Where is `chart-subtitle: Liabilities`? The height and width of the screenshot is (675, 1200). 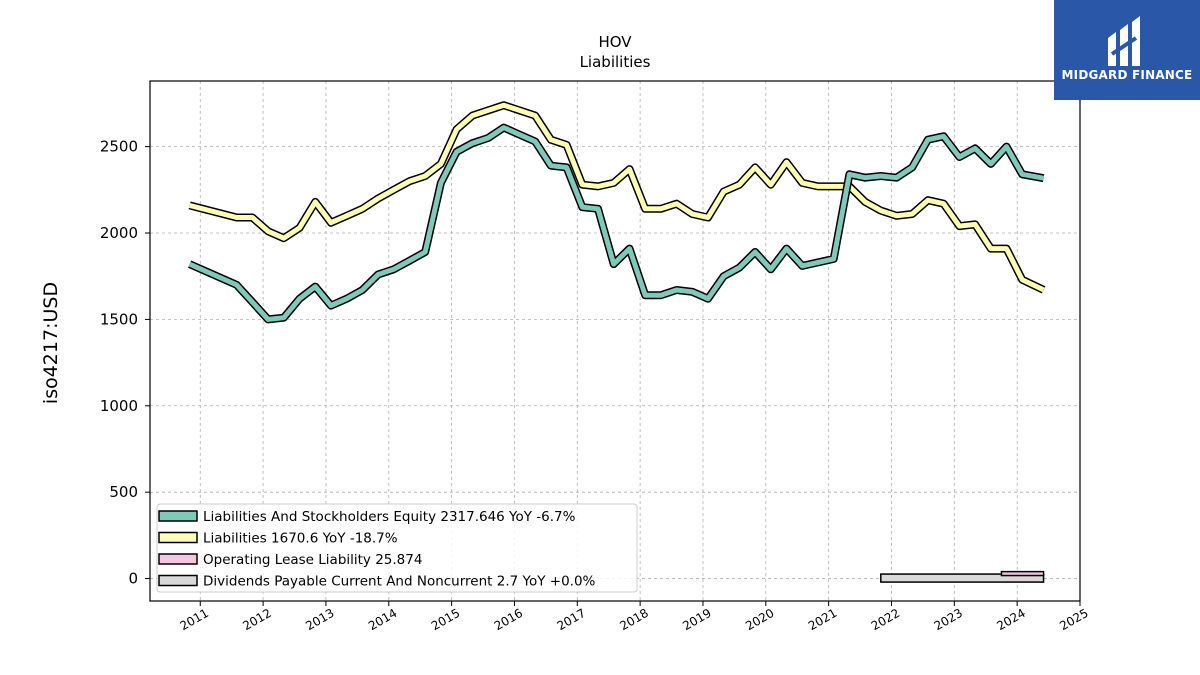 chart-subtitle: Liabilities is located at coordinates (615, 62).